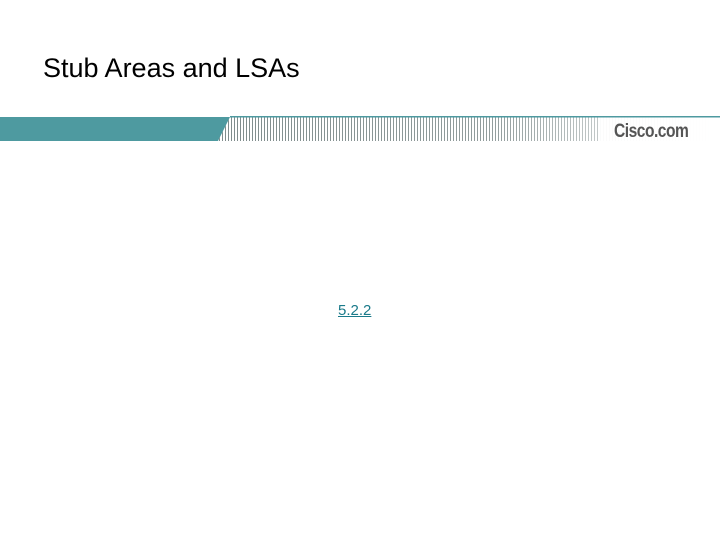 This screenshot has width=720, height=540. Describe the element at coordinates (115, 129) in the screenshot. I see `banner-teal-band` at that location.